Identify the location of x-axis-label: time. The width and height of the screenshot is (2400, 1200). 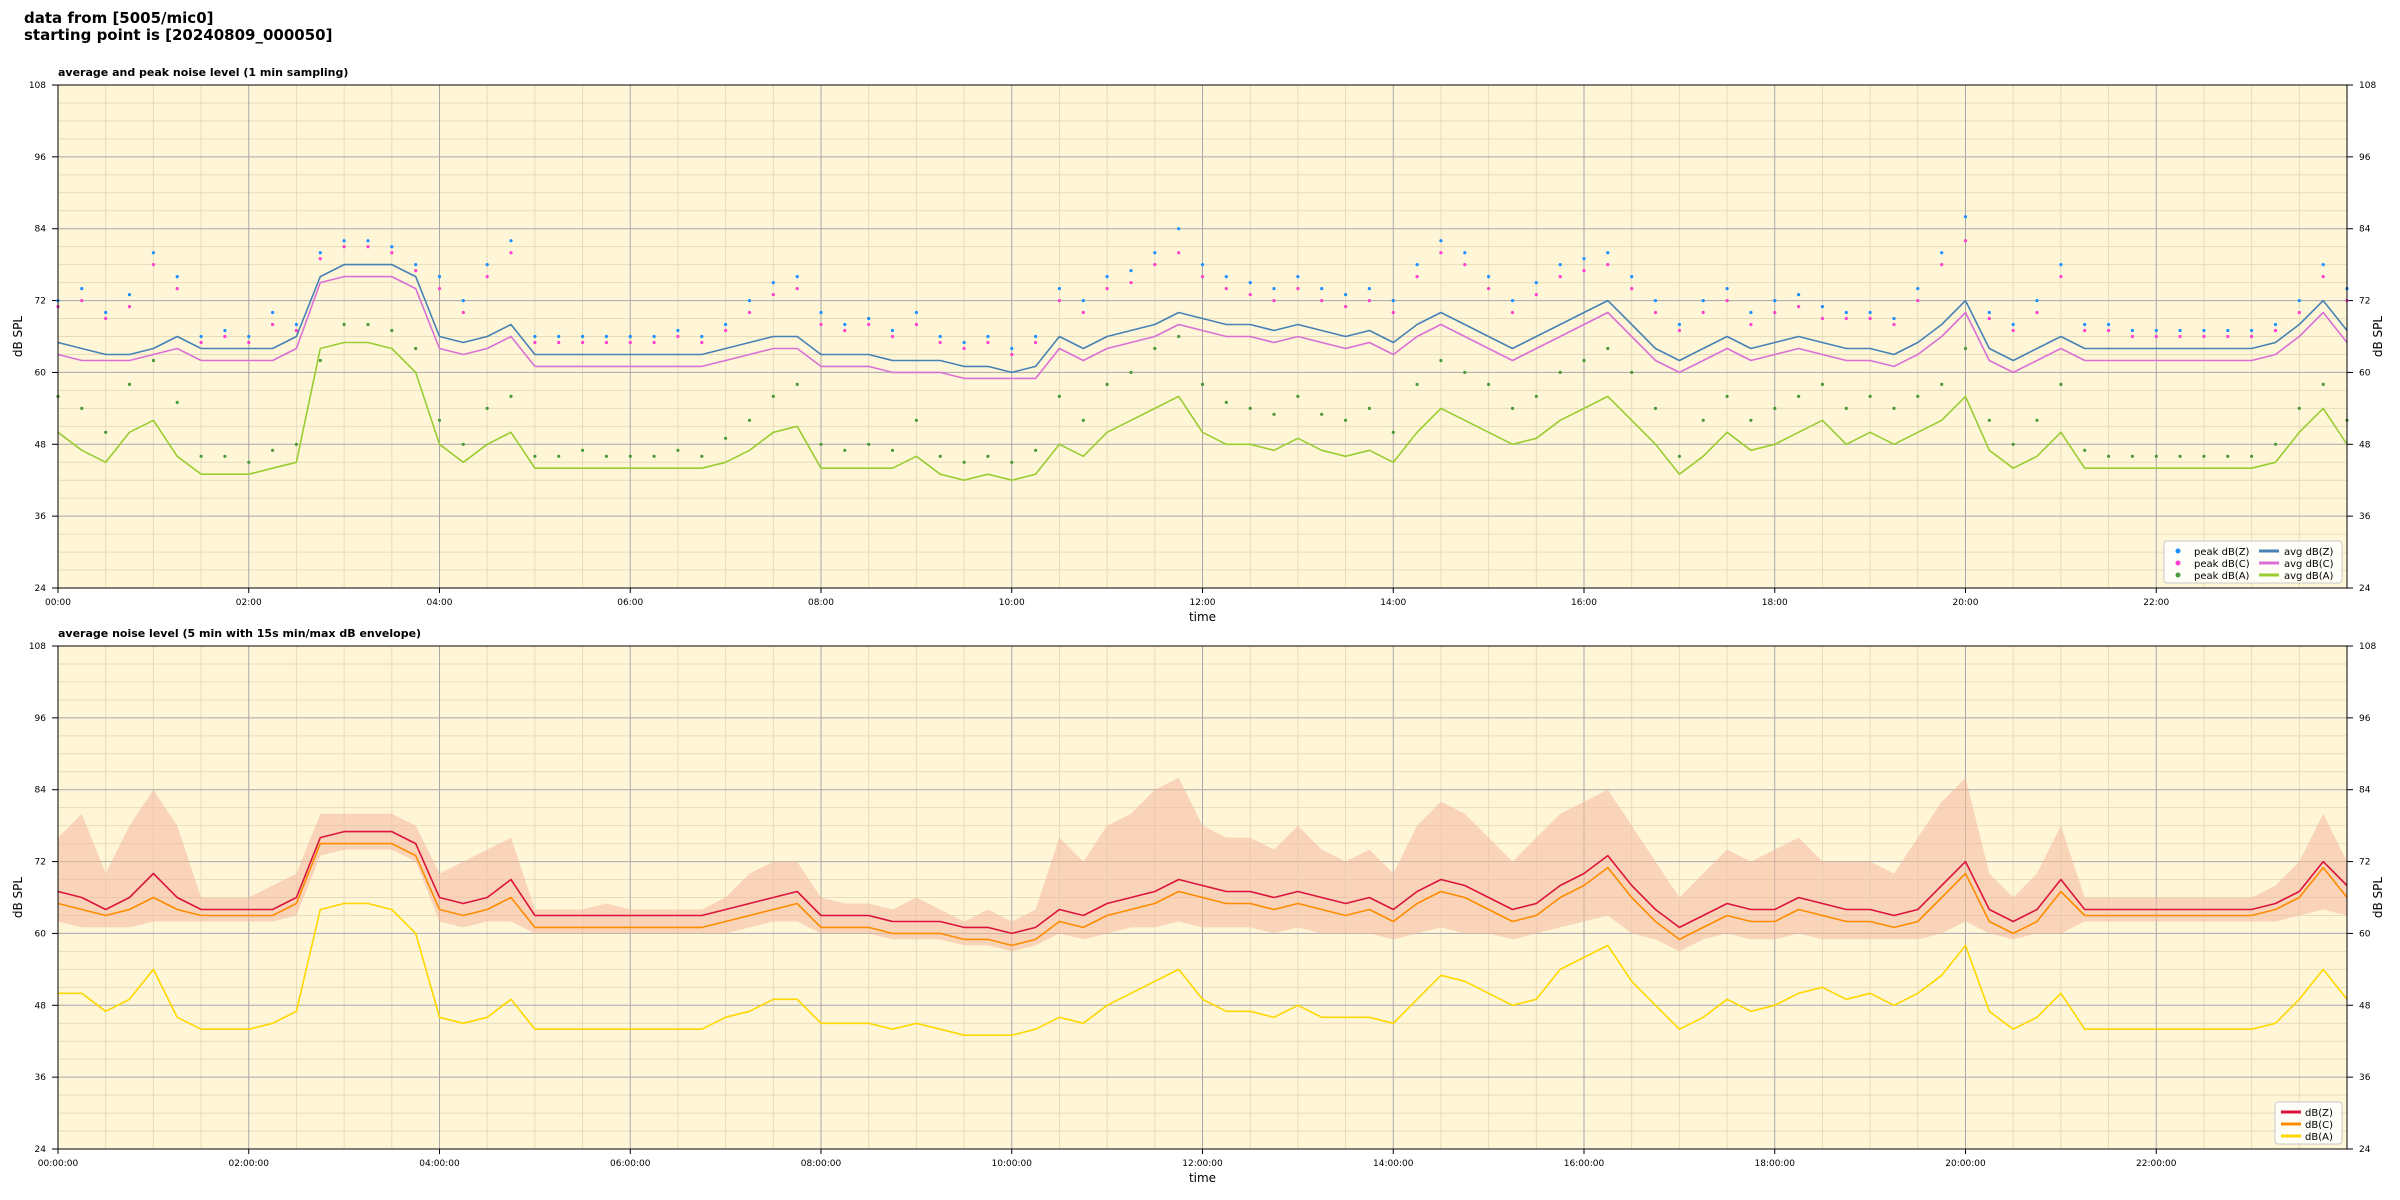
(1202, 617).